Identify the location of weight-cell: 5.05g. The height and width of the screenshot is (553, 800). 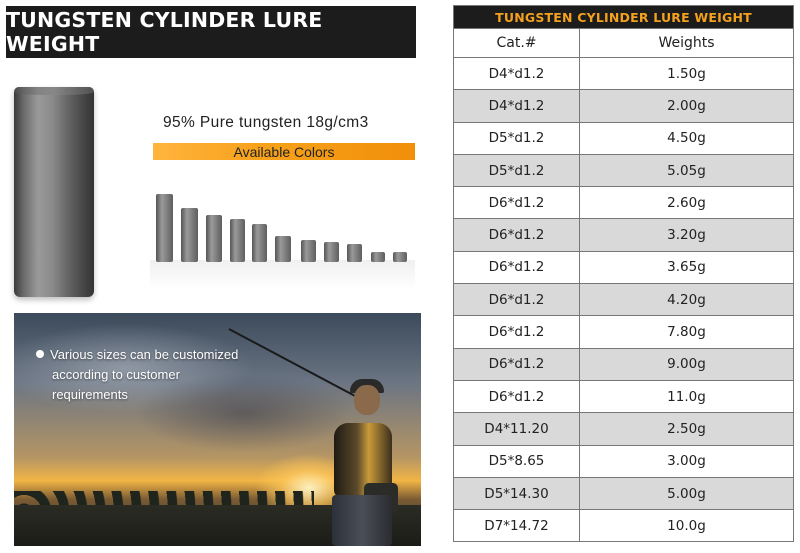
(686, 170).